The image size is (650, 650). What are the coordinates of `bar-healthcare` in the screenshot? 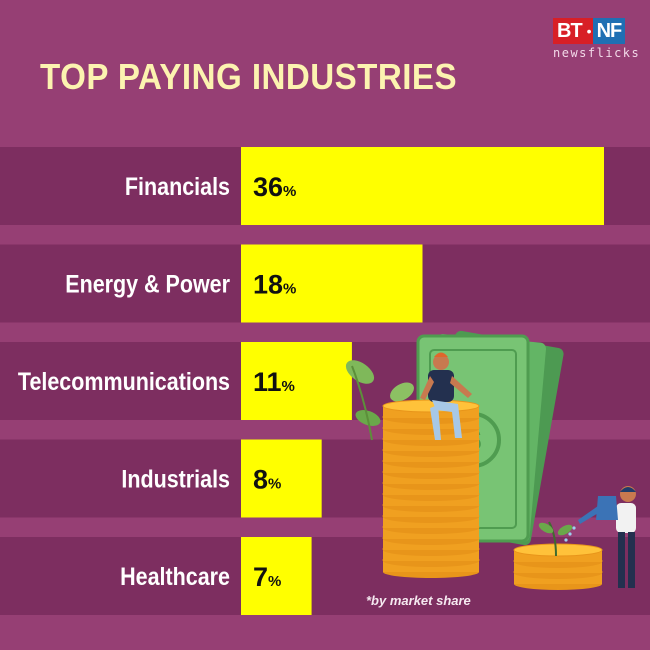 It's located at (276, 576).